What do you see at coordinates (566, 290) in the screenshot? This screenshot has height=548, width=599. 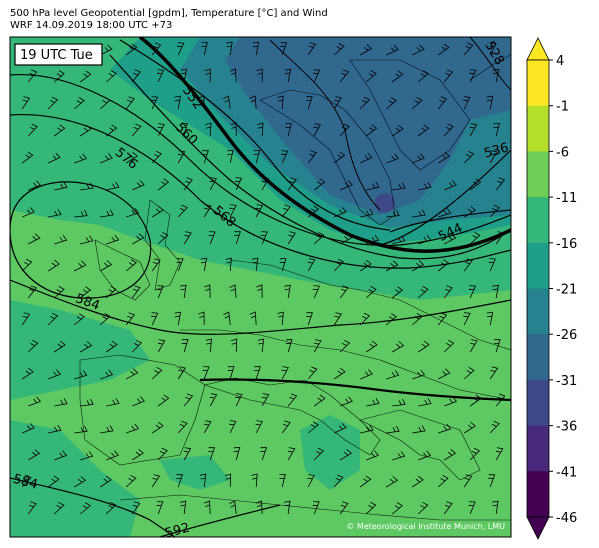 I see `colorbar-tick-label: -21` at bounding box center [566, 290].